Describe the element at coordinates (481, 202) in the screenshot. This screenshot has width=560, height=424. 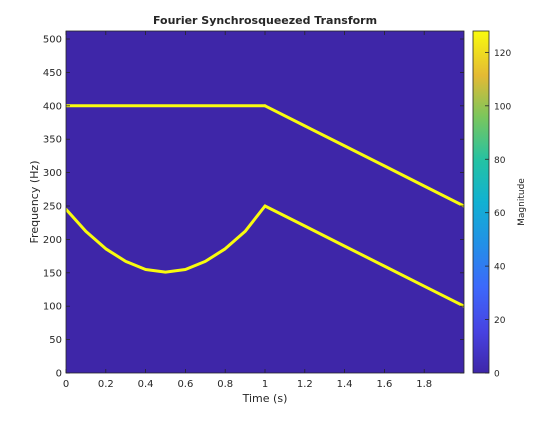
I see `colorbar` at that location.